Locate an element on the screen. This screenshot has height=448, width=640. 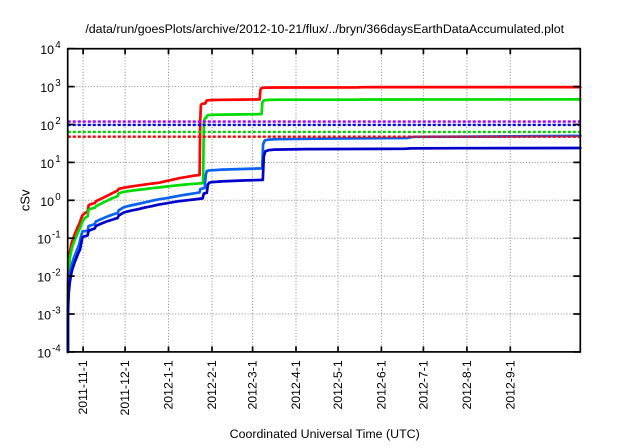
svg-text: 2011-11-1 is located at coordinates (83, 387).